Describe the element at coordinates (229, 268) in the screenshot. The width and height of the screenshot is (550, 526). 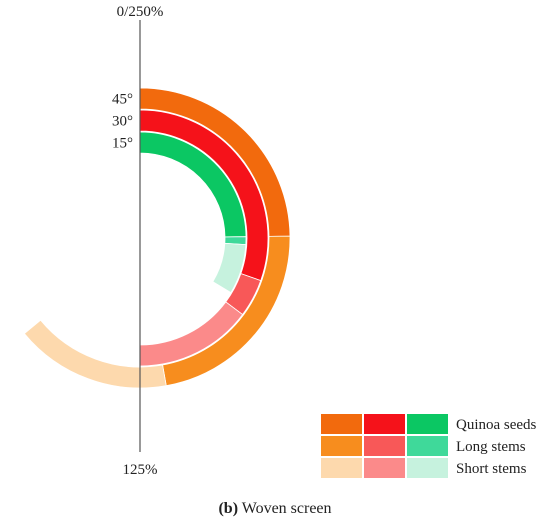
I see `arc-15-short-stems` at that location.